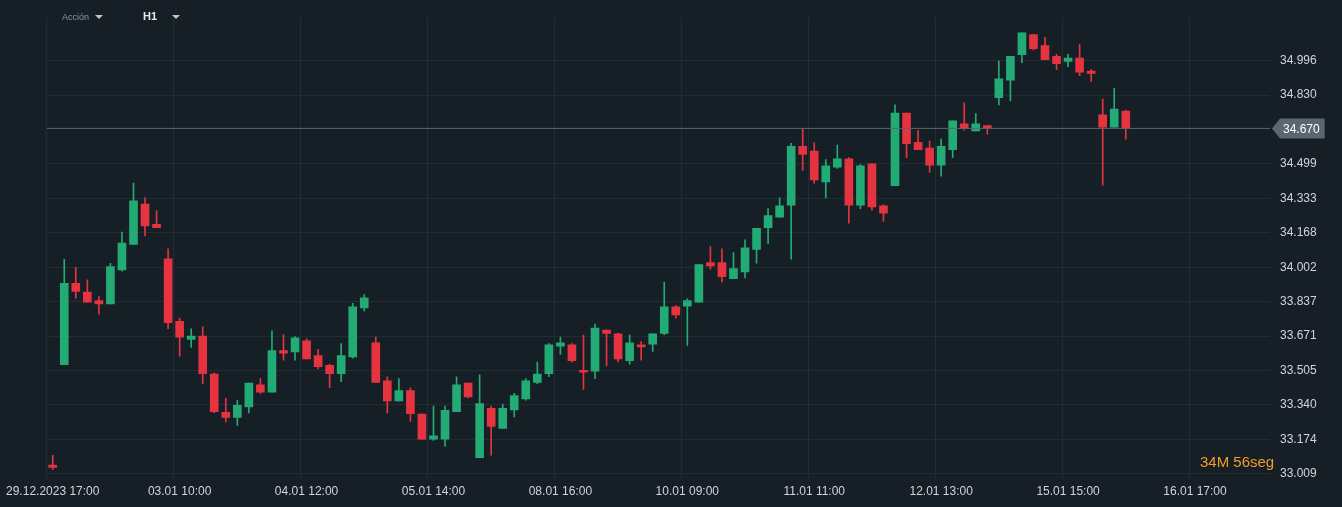  I want to click on y-tick-label: 33.340, so click(1299, 404).